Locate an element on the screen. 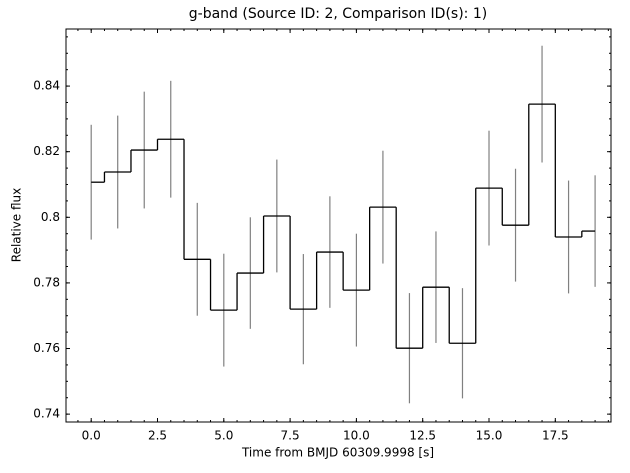 The width and height of the screenshot is (630, 473). y-tick-label: 0.82 is located at coordinates (46, 151).